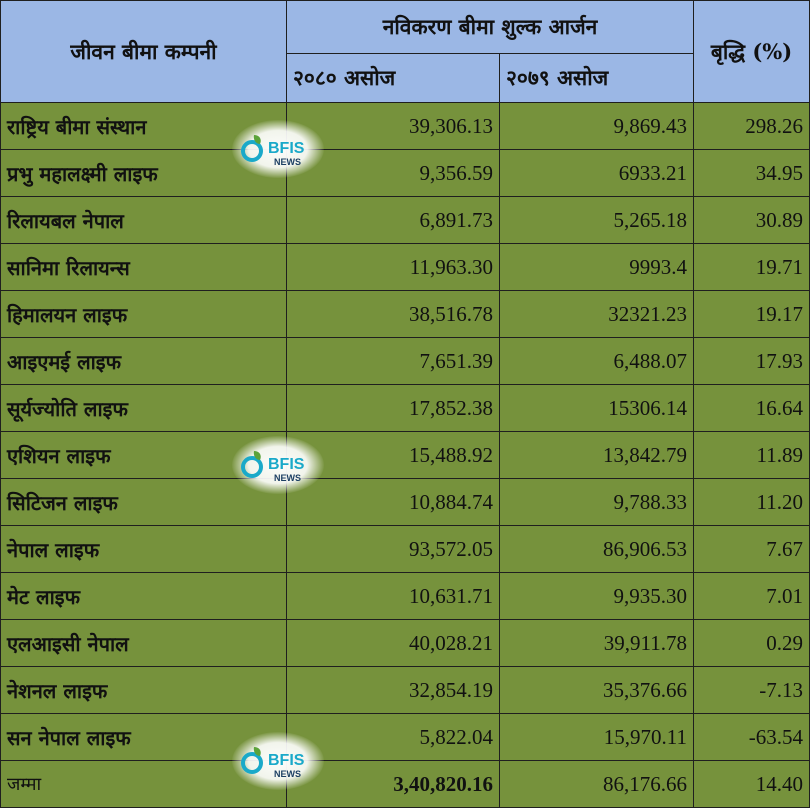 The height and width of the screenshot is (809, 810). Describe the element at coordinates (596, 502) in the screenshot. I see `value-2079: 9,788.33` at that location.